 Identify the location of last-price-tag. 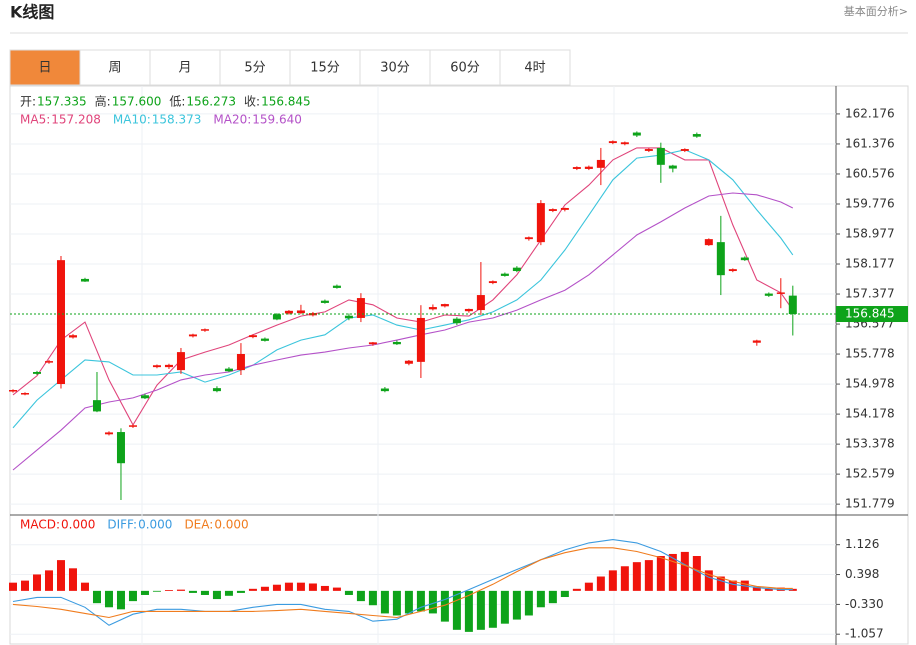
(872, 314).